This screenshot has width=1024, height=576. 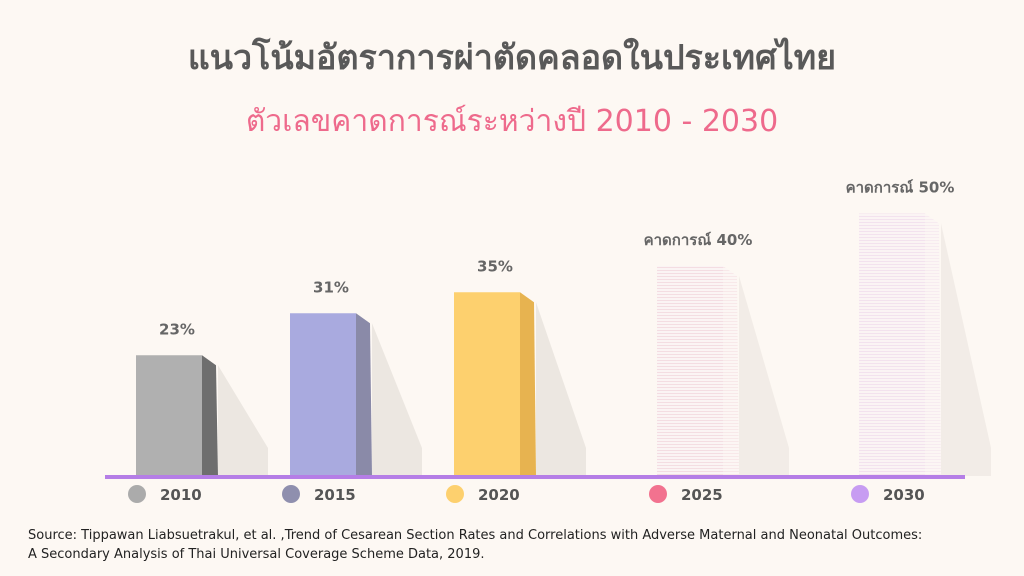 I want to click on bar-shadow-2010, so click(x=243, y=420).